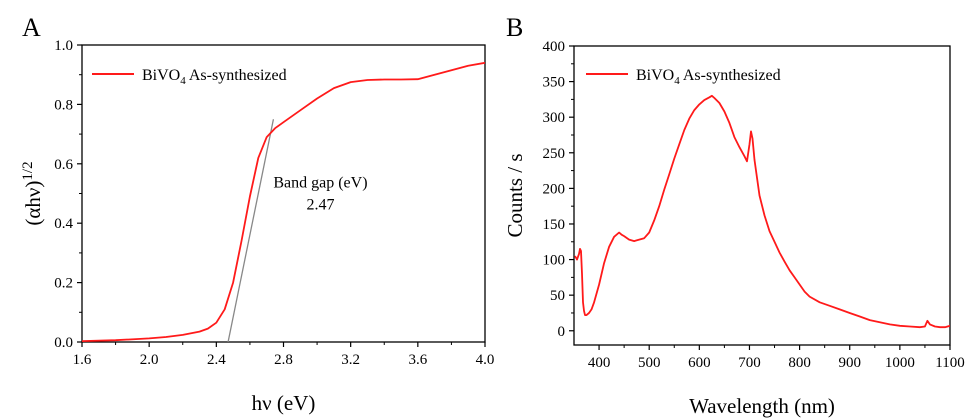  I want to click on panel-label: B, so click(514, 27).